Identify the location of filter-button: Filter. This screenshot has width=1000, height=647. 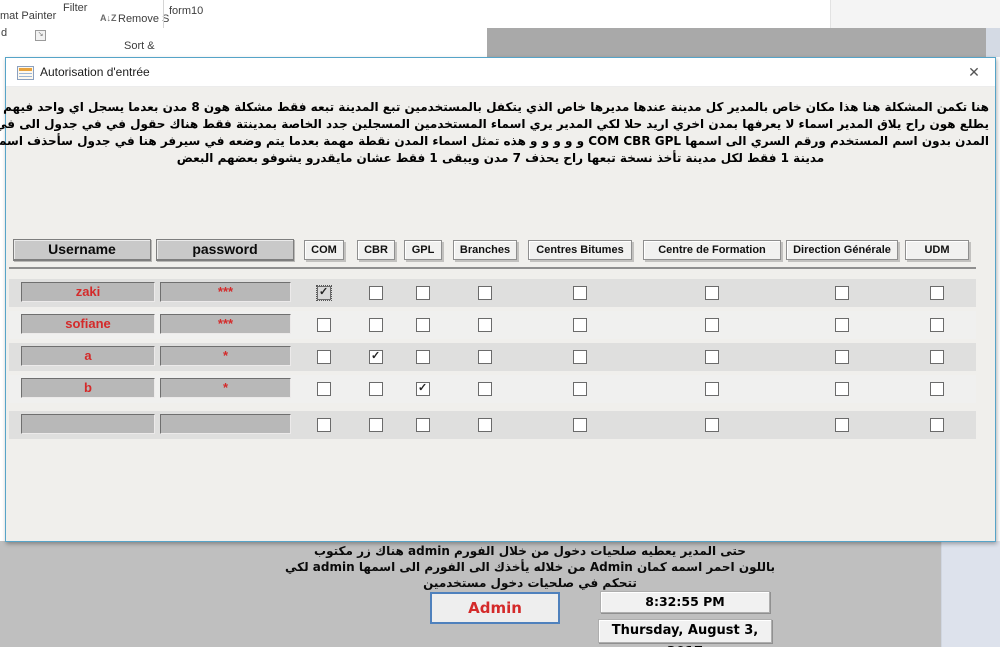
(75, 8).